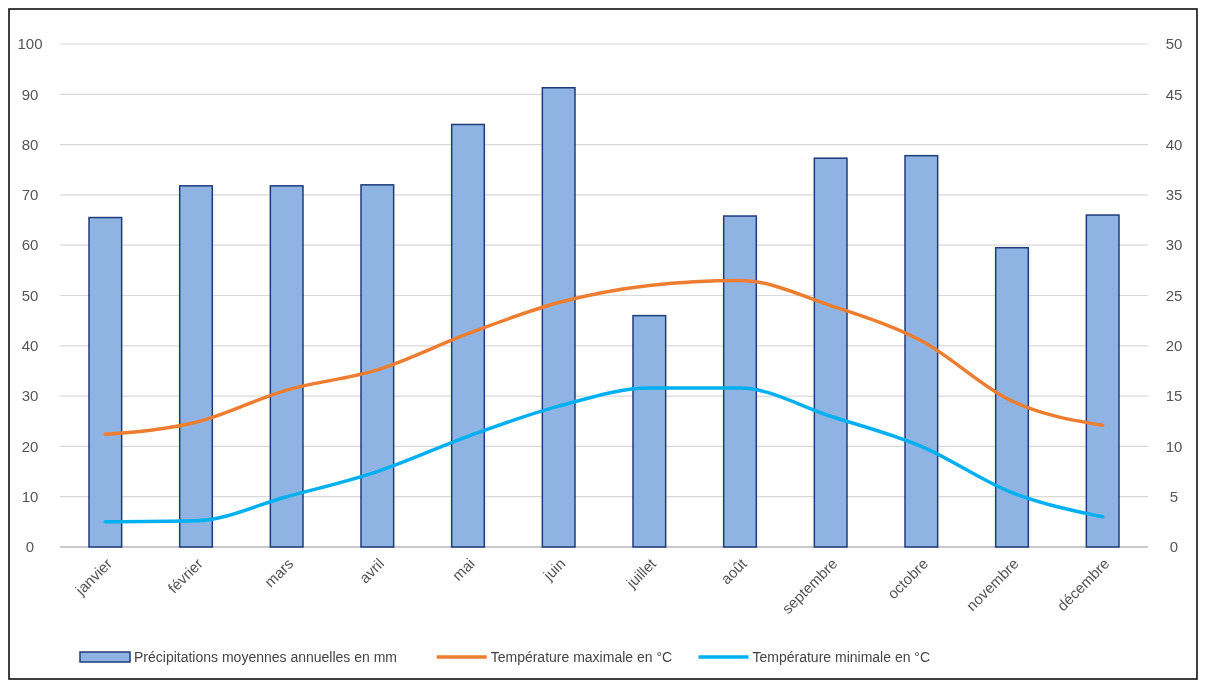  What do you see at coordinates (841, 657) in the screenshot?
I see `legend-label: Température minimale en °C` at bounding box center [841, 657].